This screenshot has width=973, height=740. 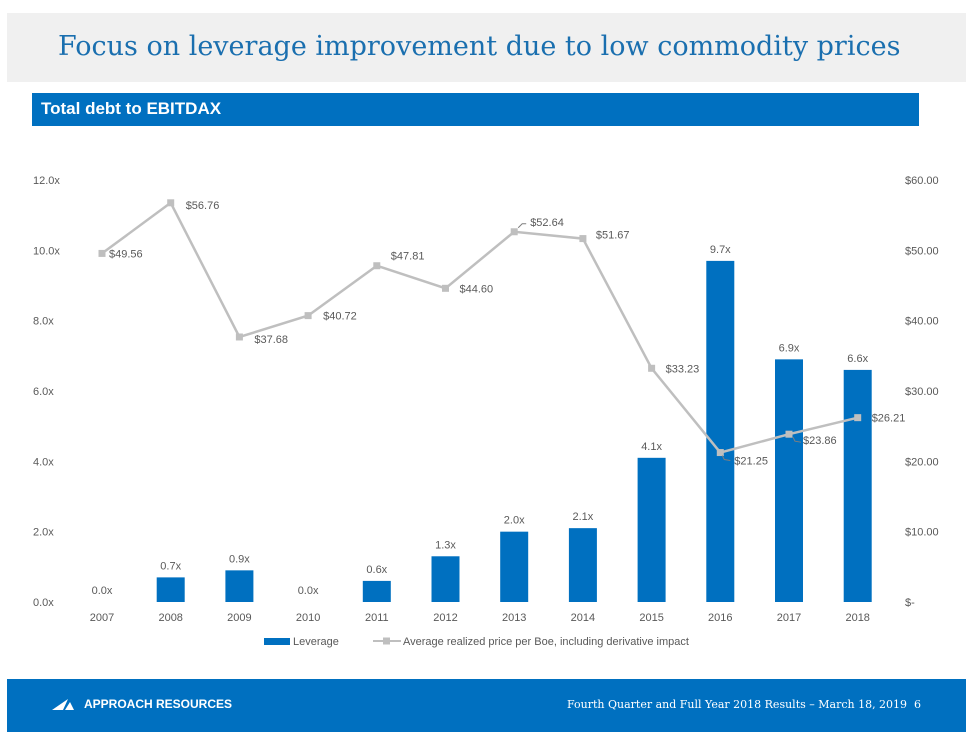 What do you see at coordinates (408, 257) in the screenshot?
I see `price-data-label: $47.81` at bounding box center [408, 257].